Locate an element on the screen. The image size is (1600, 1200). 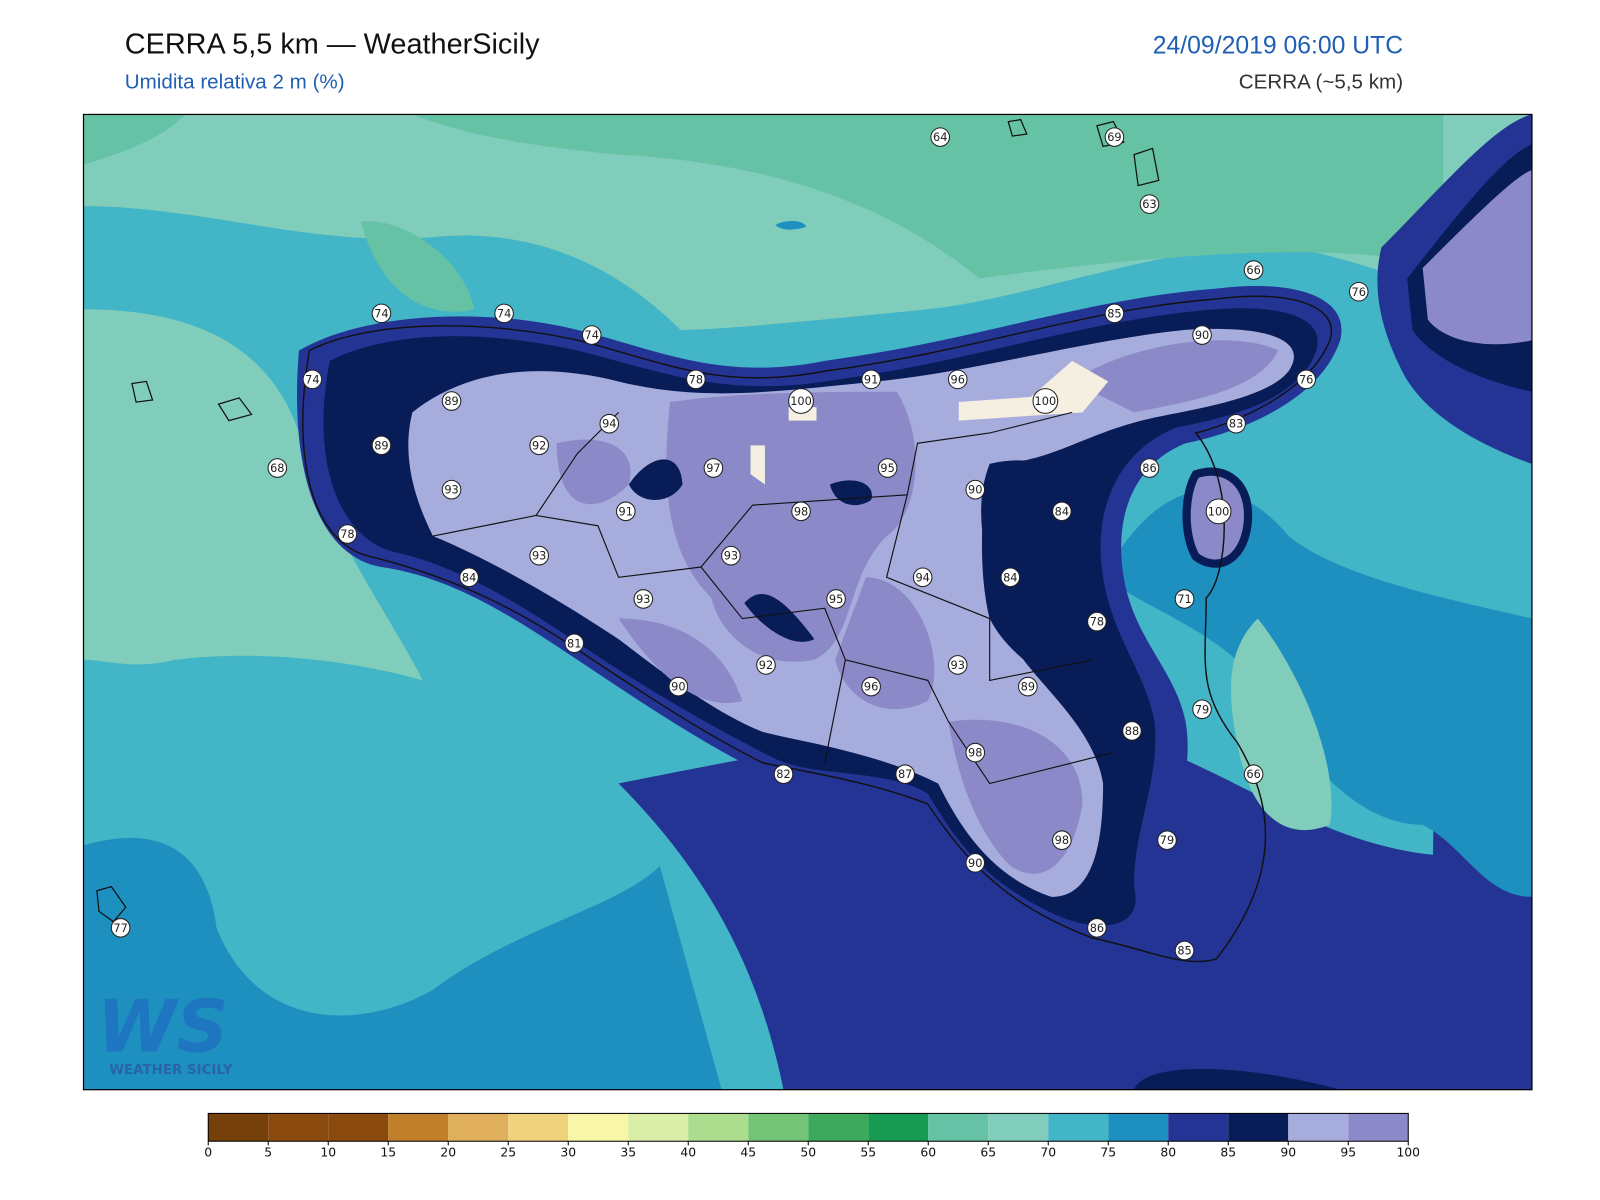
colorbar-tick-label: 15 is located at coordinates (388, 1153).